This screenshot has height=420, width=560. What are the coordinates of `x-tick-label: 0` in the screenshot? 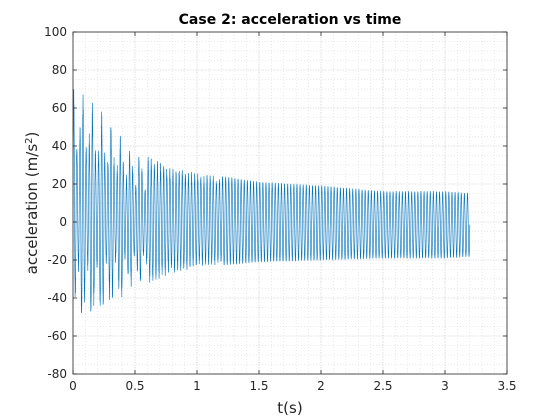 It's located at (73, 386).